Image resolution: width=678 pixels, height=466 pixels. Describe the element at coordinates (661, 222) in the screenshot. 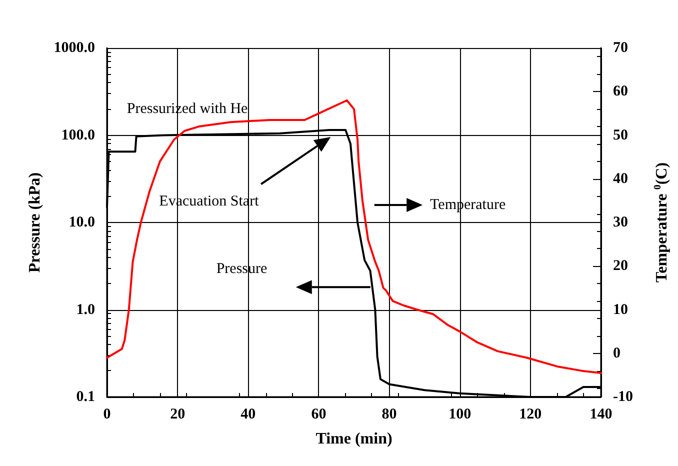

I see `y2-axis-title: Temperature 0(C)` at that location.